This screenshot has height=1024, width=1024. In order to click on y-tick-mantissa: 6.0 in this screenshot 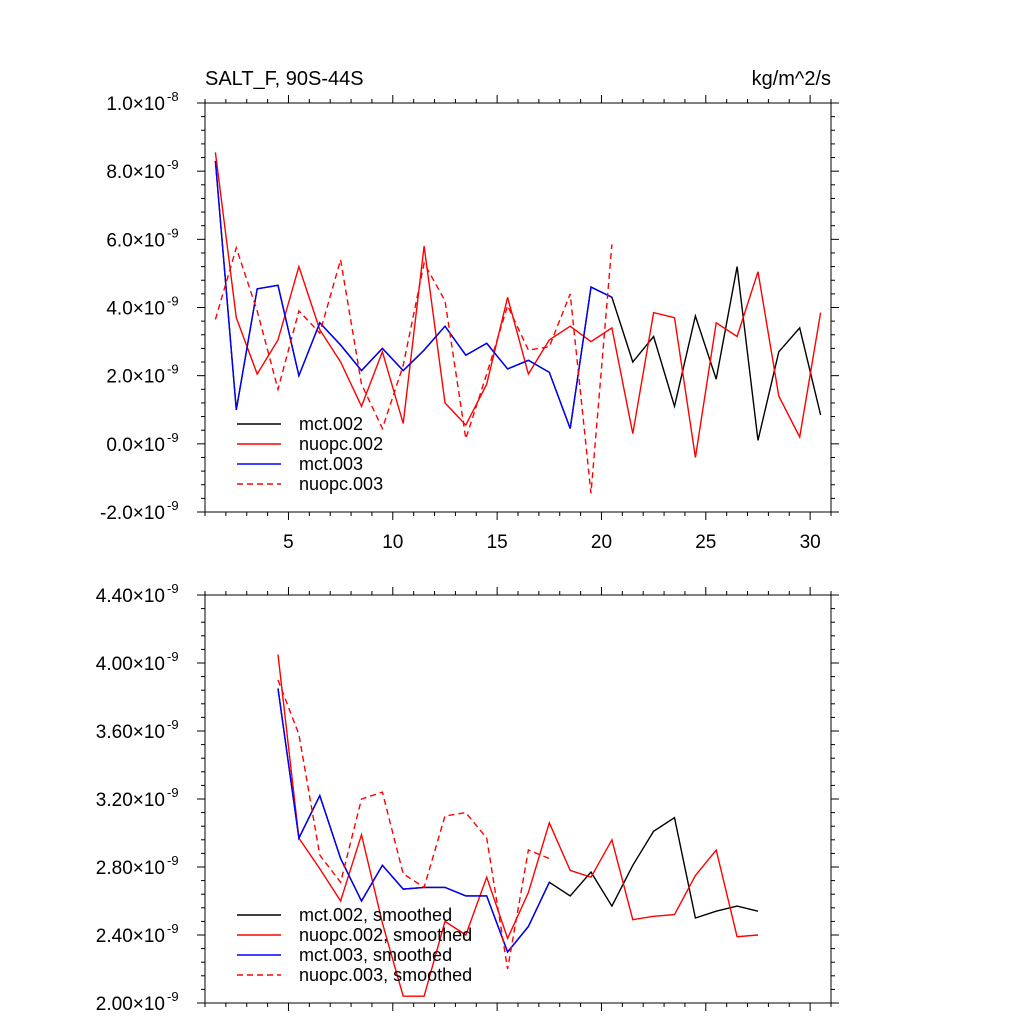, I will do `click(119, 240)`.